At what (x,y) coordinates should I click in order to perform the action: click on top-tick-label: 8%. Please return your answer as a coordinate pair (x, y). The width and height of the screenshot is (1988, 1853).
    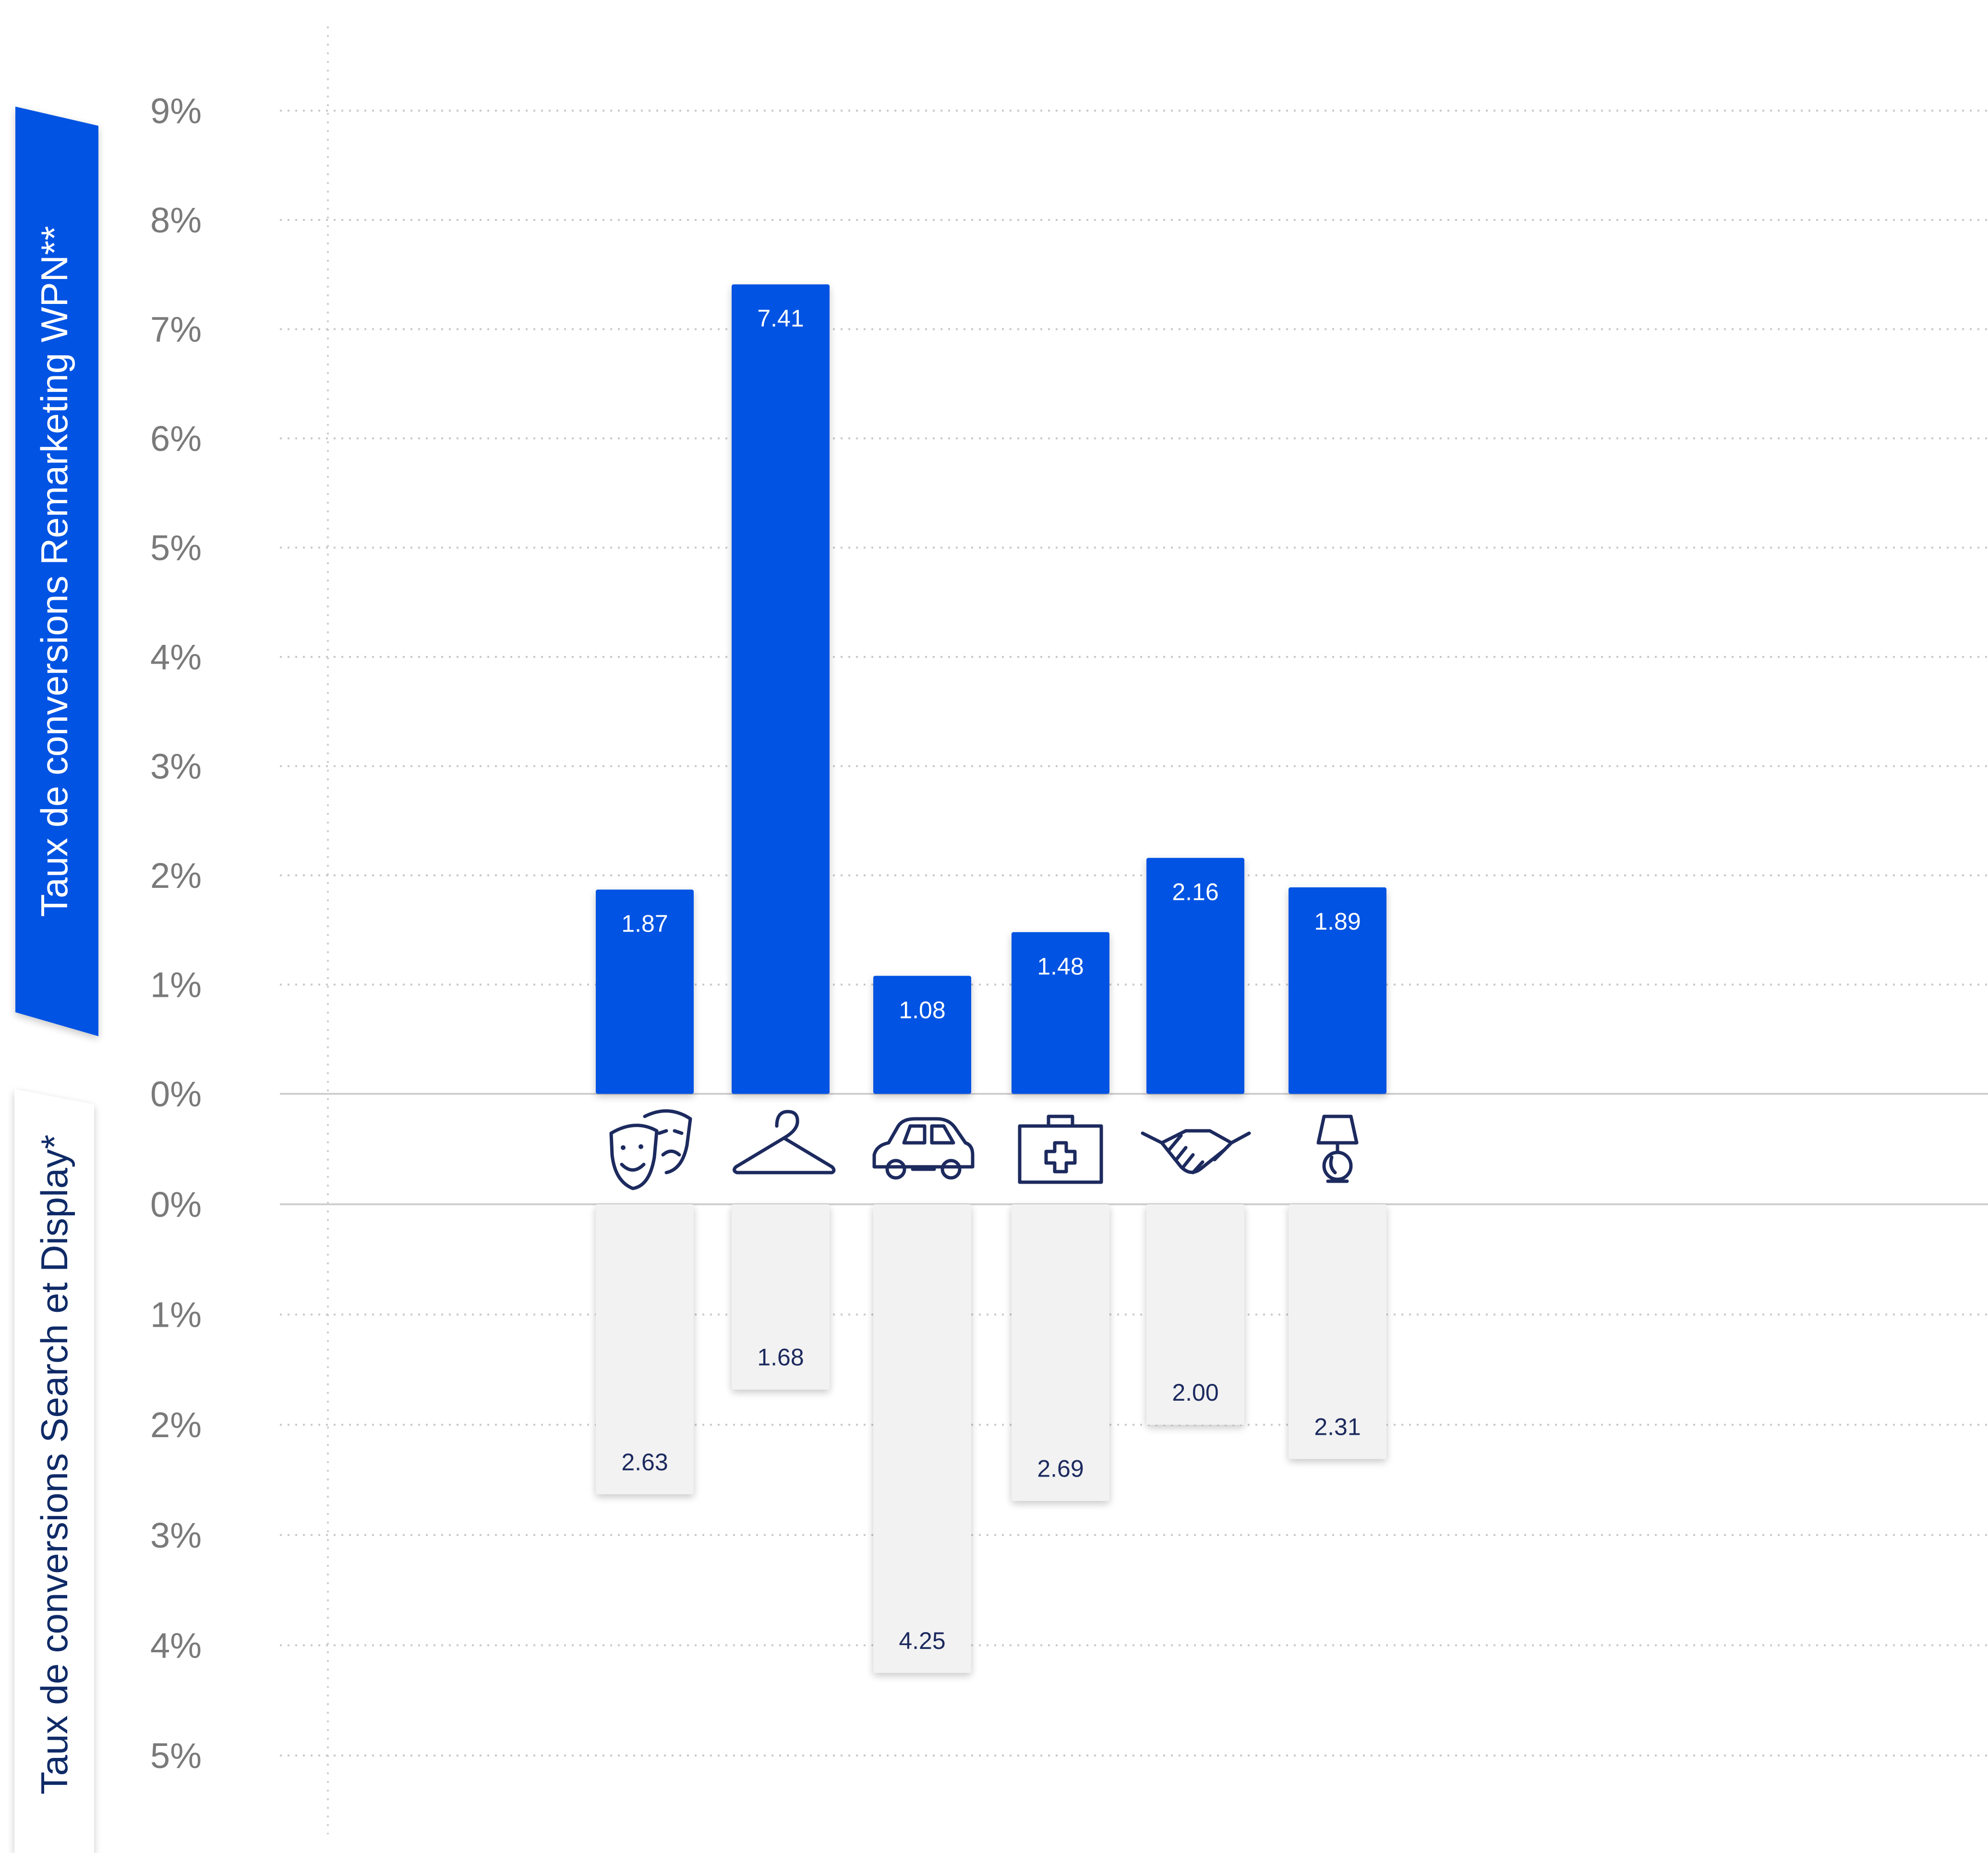
    Looking at the image, I should click on (176, 220).